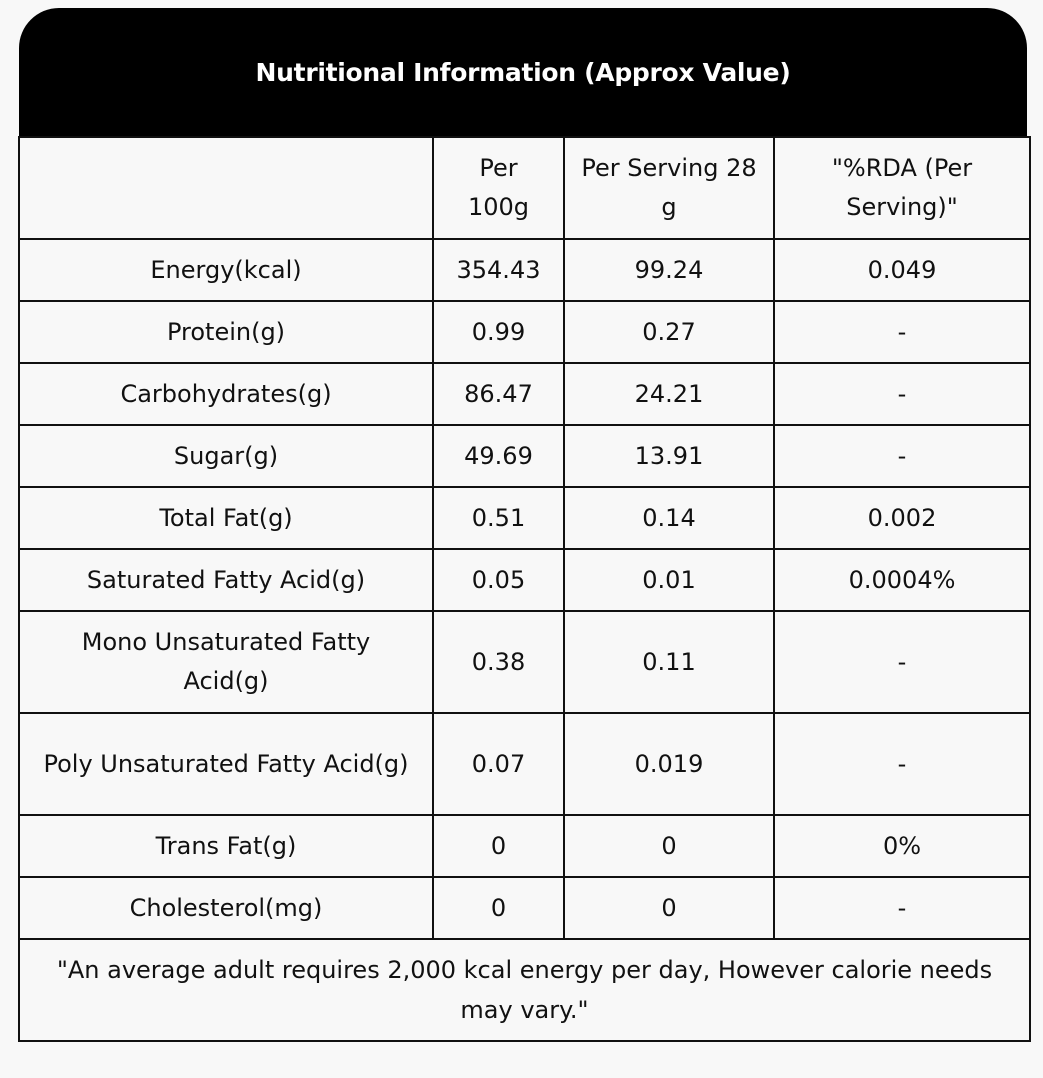 This screenshot has height=1078, width=1043. I want to click on rda-value: 0.049, so click(902, 270).